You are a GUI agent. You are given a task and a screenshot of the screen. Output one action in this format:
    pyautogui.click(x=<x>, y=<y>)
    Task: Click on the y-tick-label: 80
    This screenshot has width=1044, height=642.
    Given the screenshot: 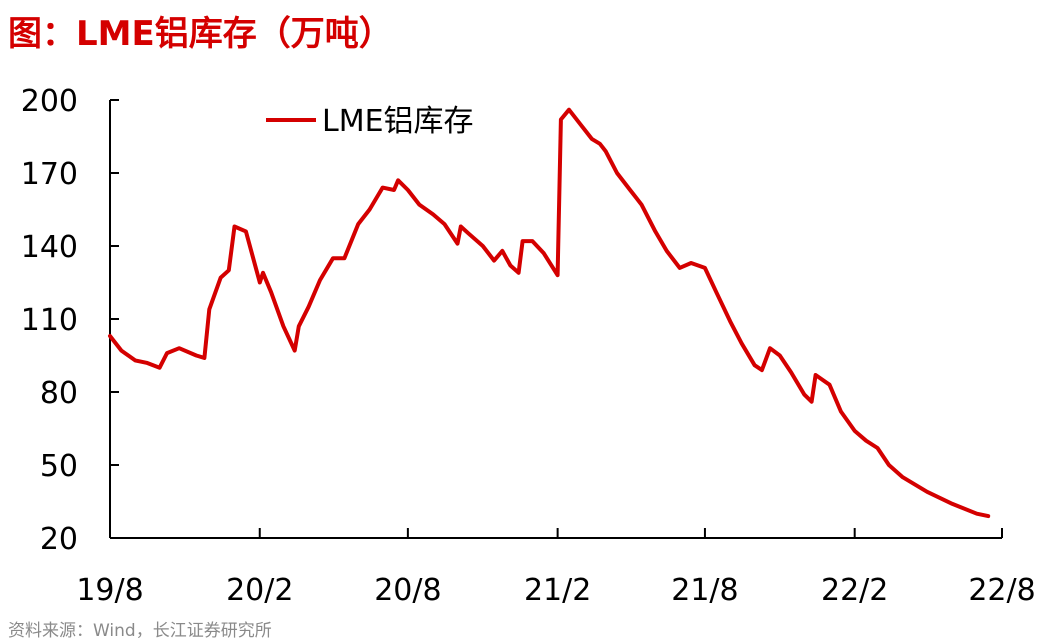 What is the action you would take?
    pyautogui.click(x=59, y=393)
    